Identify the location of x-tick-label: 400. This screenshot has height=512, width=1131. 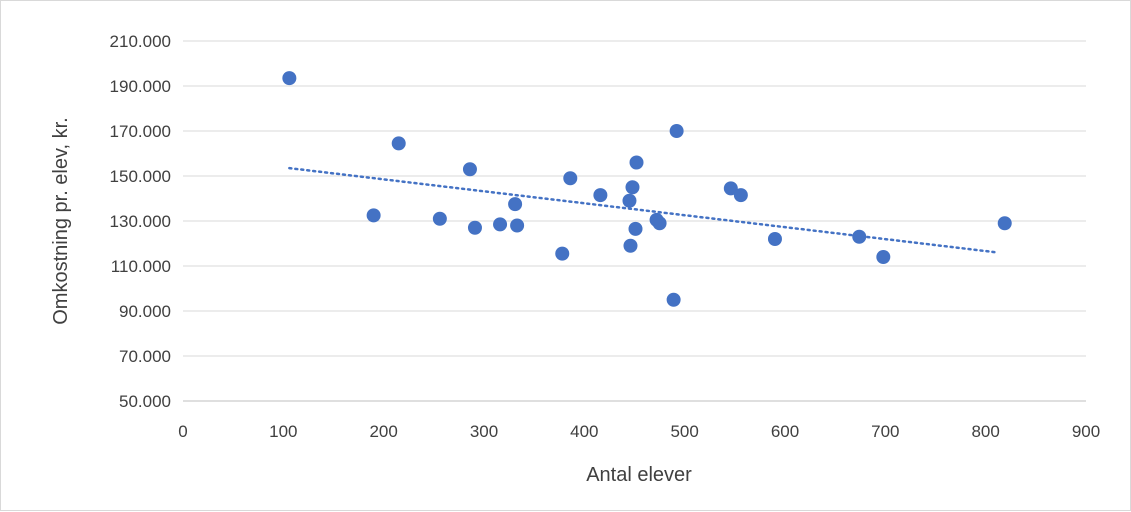
(584, 431).